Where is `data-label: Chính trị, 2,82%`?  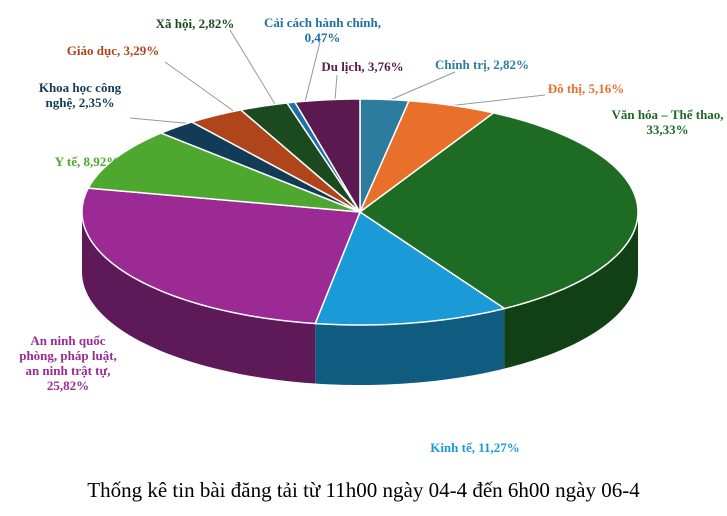 data-label: Chính trị, 2,82% is located at coordinates (482, 64).